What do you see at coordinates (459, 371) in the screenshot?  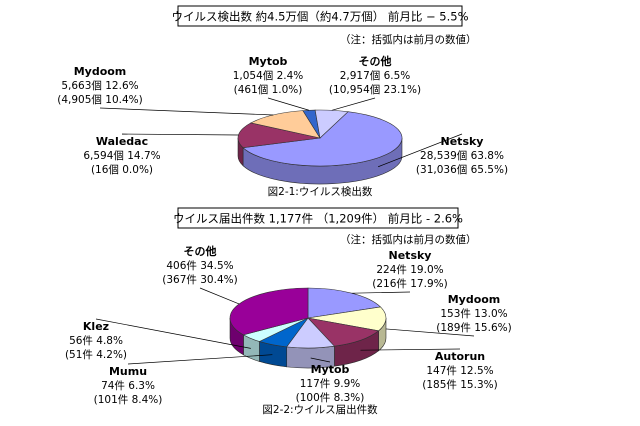 I see `value-label: 147件 12.5%` at bounding box center [459, 371].